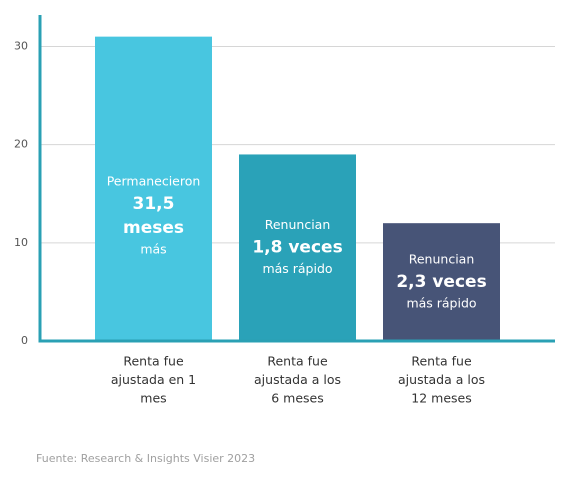 The width and height of the screenshot is (570, 480). Describe the element at coordinates (24, 340) in the screenshot. I see `y-tick-label: 0` at that location.